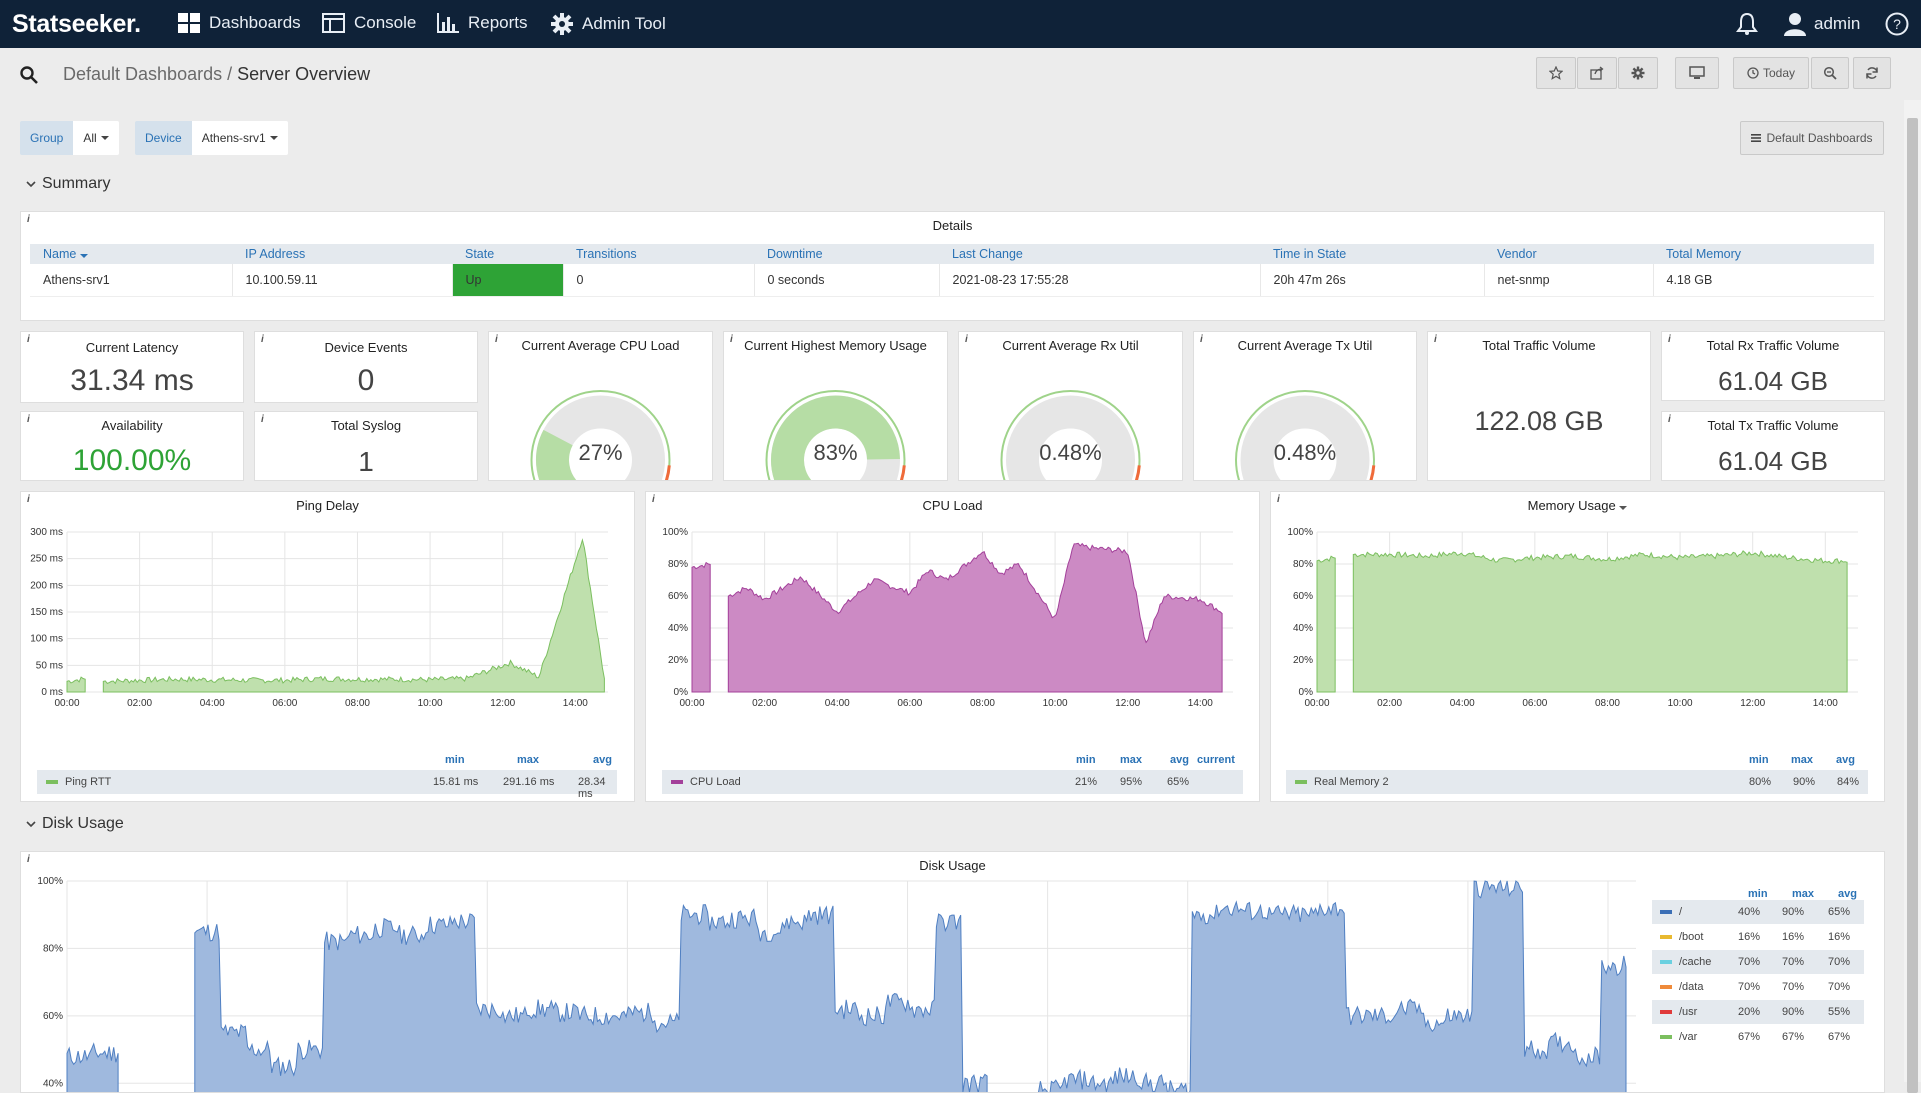  Describe the element at coordinates (1534, 703) in the screenshot. I see `x-tick-label: 06:00` at that location.